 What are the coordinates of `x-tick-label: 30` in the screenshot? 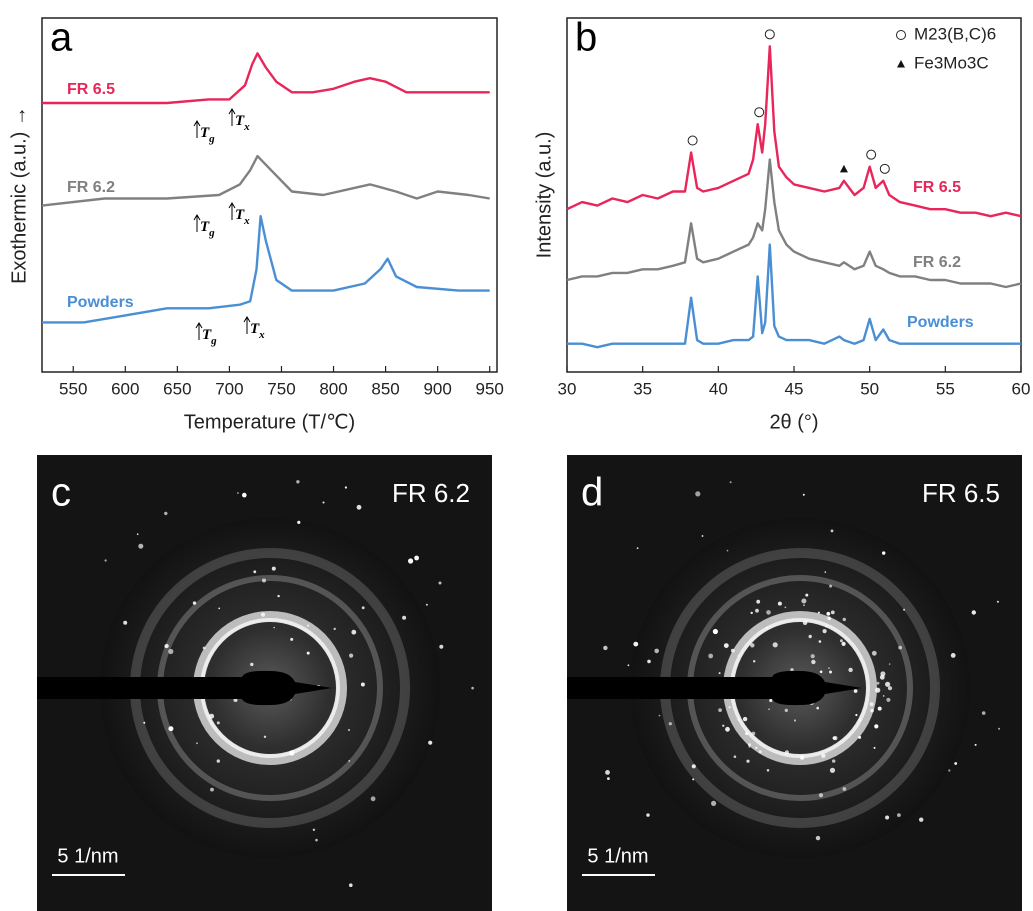 It's located at (567, 388).